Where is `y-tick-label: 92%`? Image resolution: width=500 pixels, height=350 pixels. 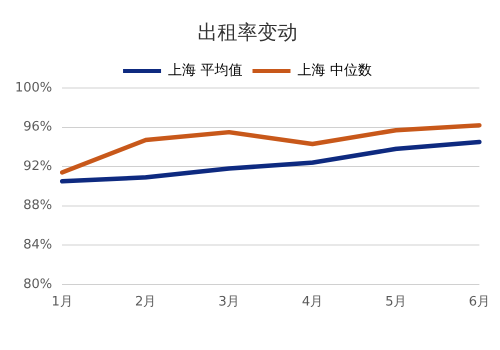
y-tick-label: 92% is located at coordinates (37, 166).